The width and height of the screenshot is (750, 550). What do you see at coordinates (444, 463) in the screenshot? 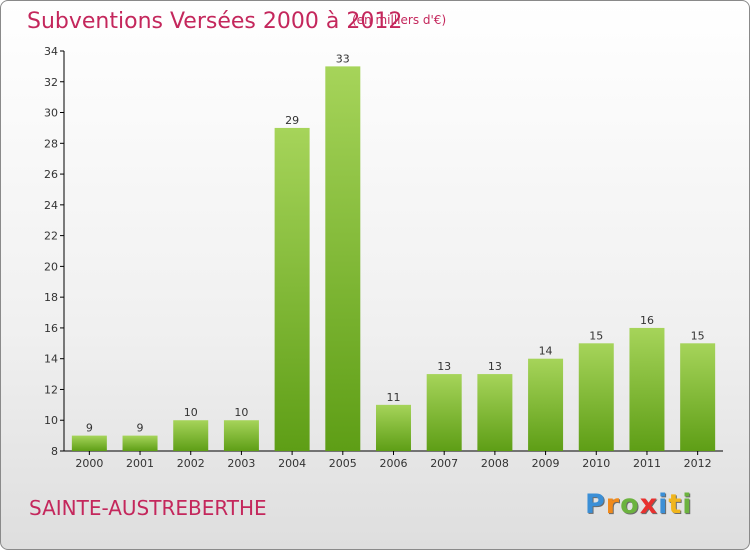
I see `x-tick-label: 2007` at bounding box center [444, 463].